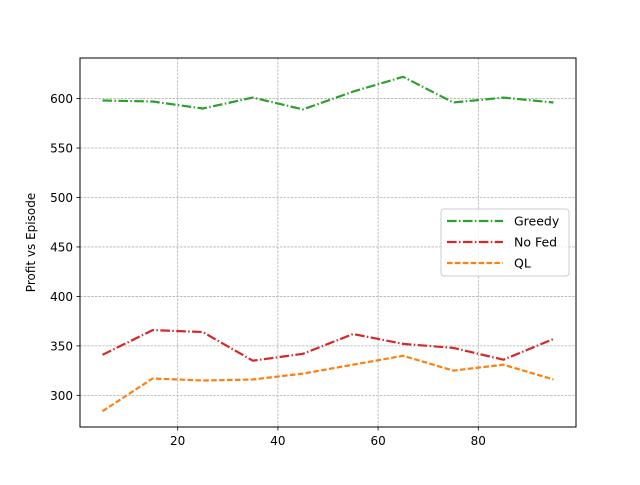 This screenshot has width=640, height=485. I want to click on x-tick-label: 60, so click(377, 441).